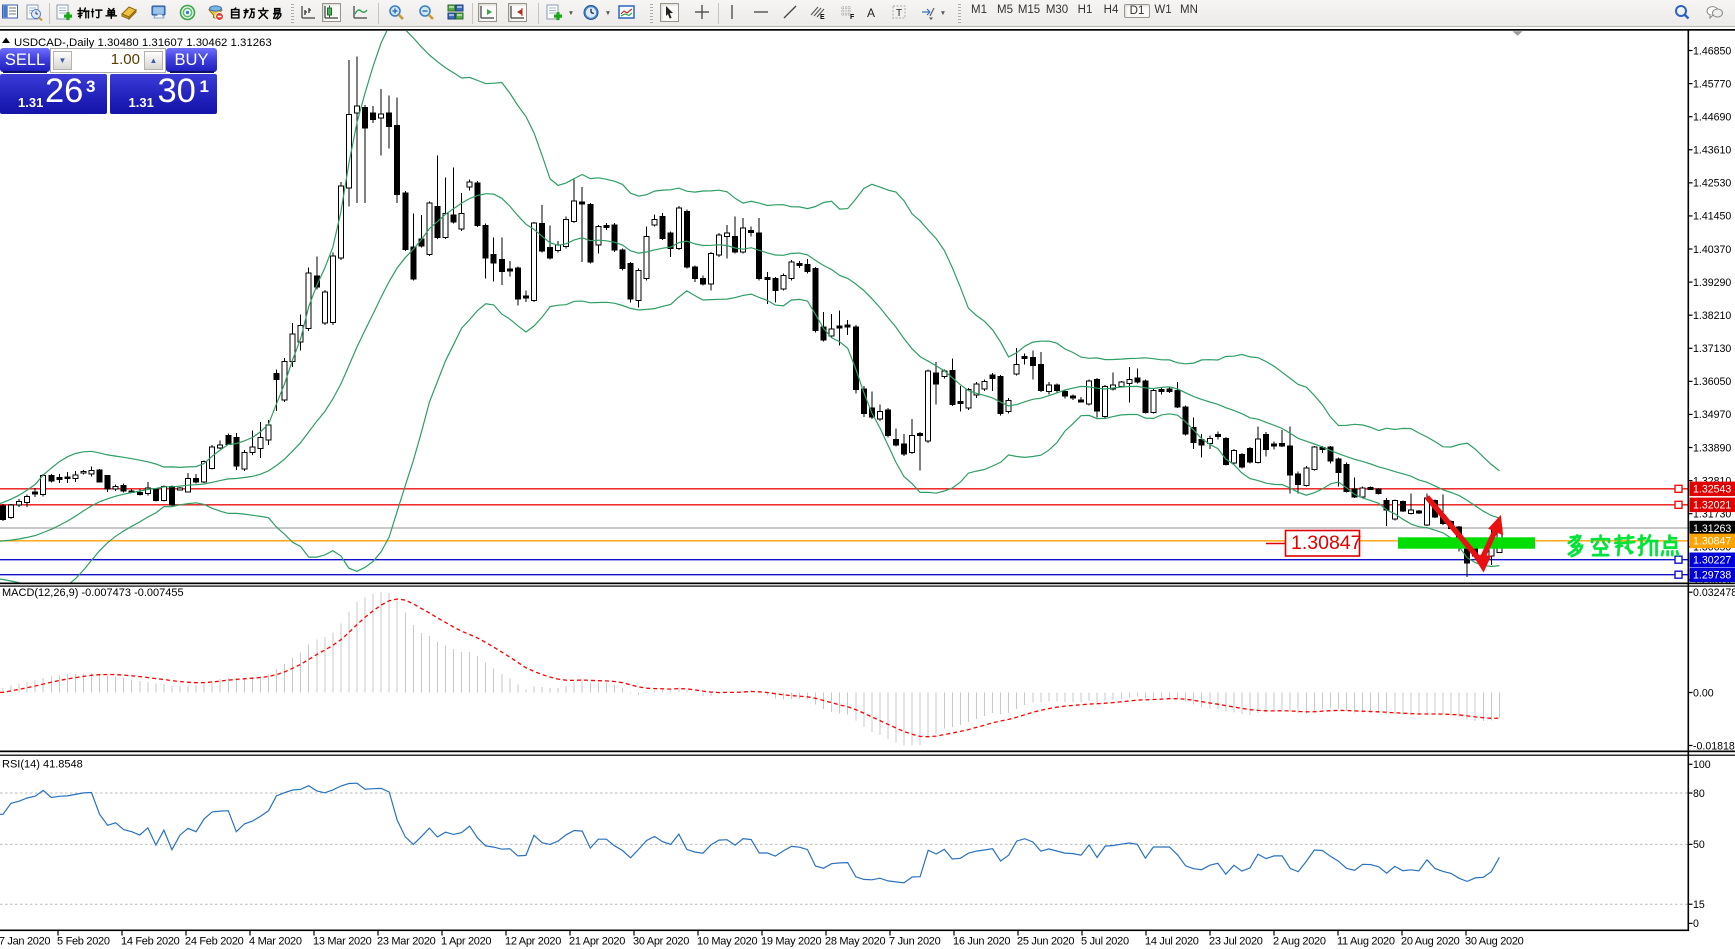  Describe the element at coordinates (1494, 942) in the screenshot. I see `svg-text: 30 Aug 2020` at that location.